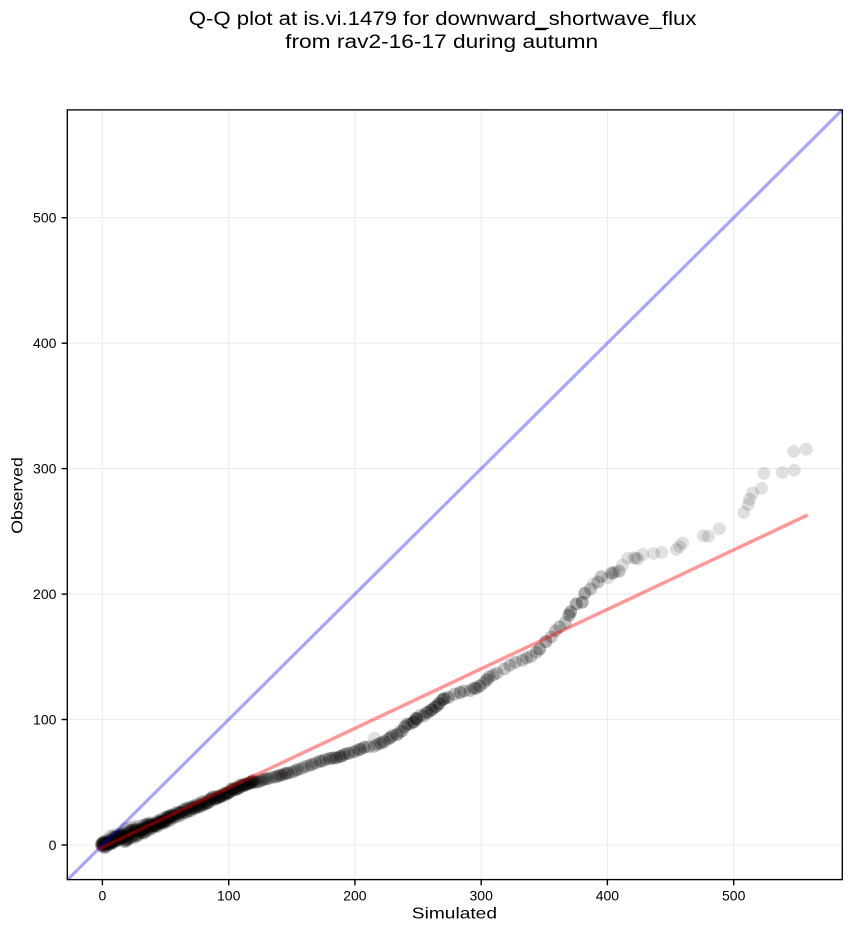 The height and width of the screenshot is (934, 851). What do you see at coordinates (17, 495) in the screenshot?
I see `svg-text: Observed` at bounding box center [17, 495].